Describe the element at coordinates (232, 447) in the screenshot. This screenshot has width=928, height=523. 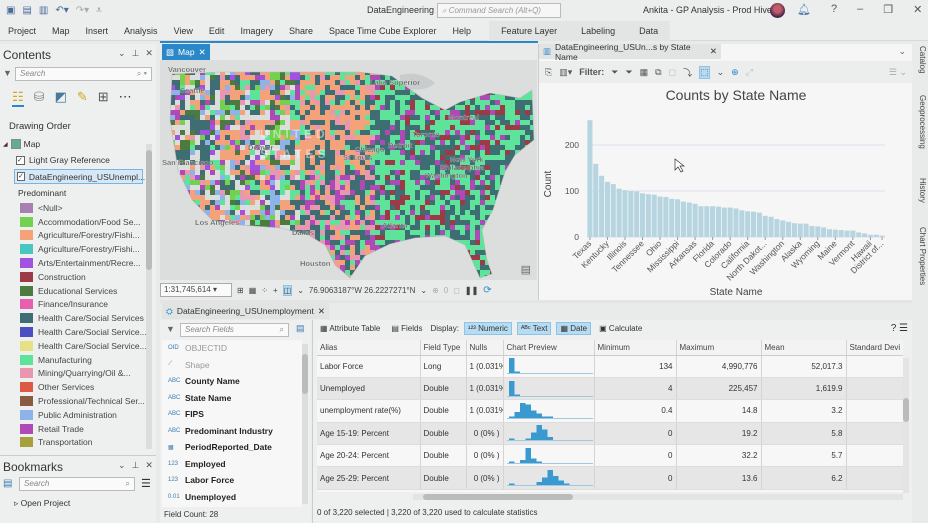
I see `field-item: ▦ PeriodReported_Date` at that location.